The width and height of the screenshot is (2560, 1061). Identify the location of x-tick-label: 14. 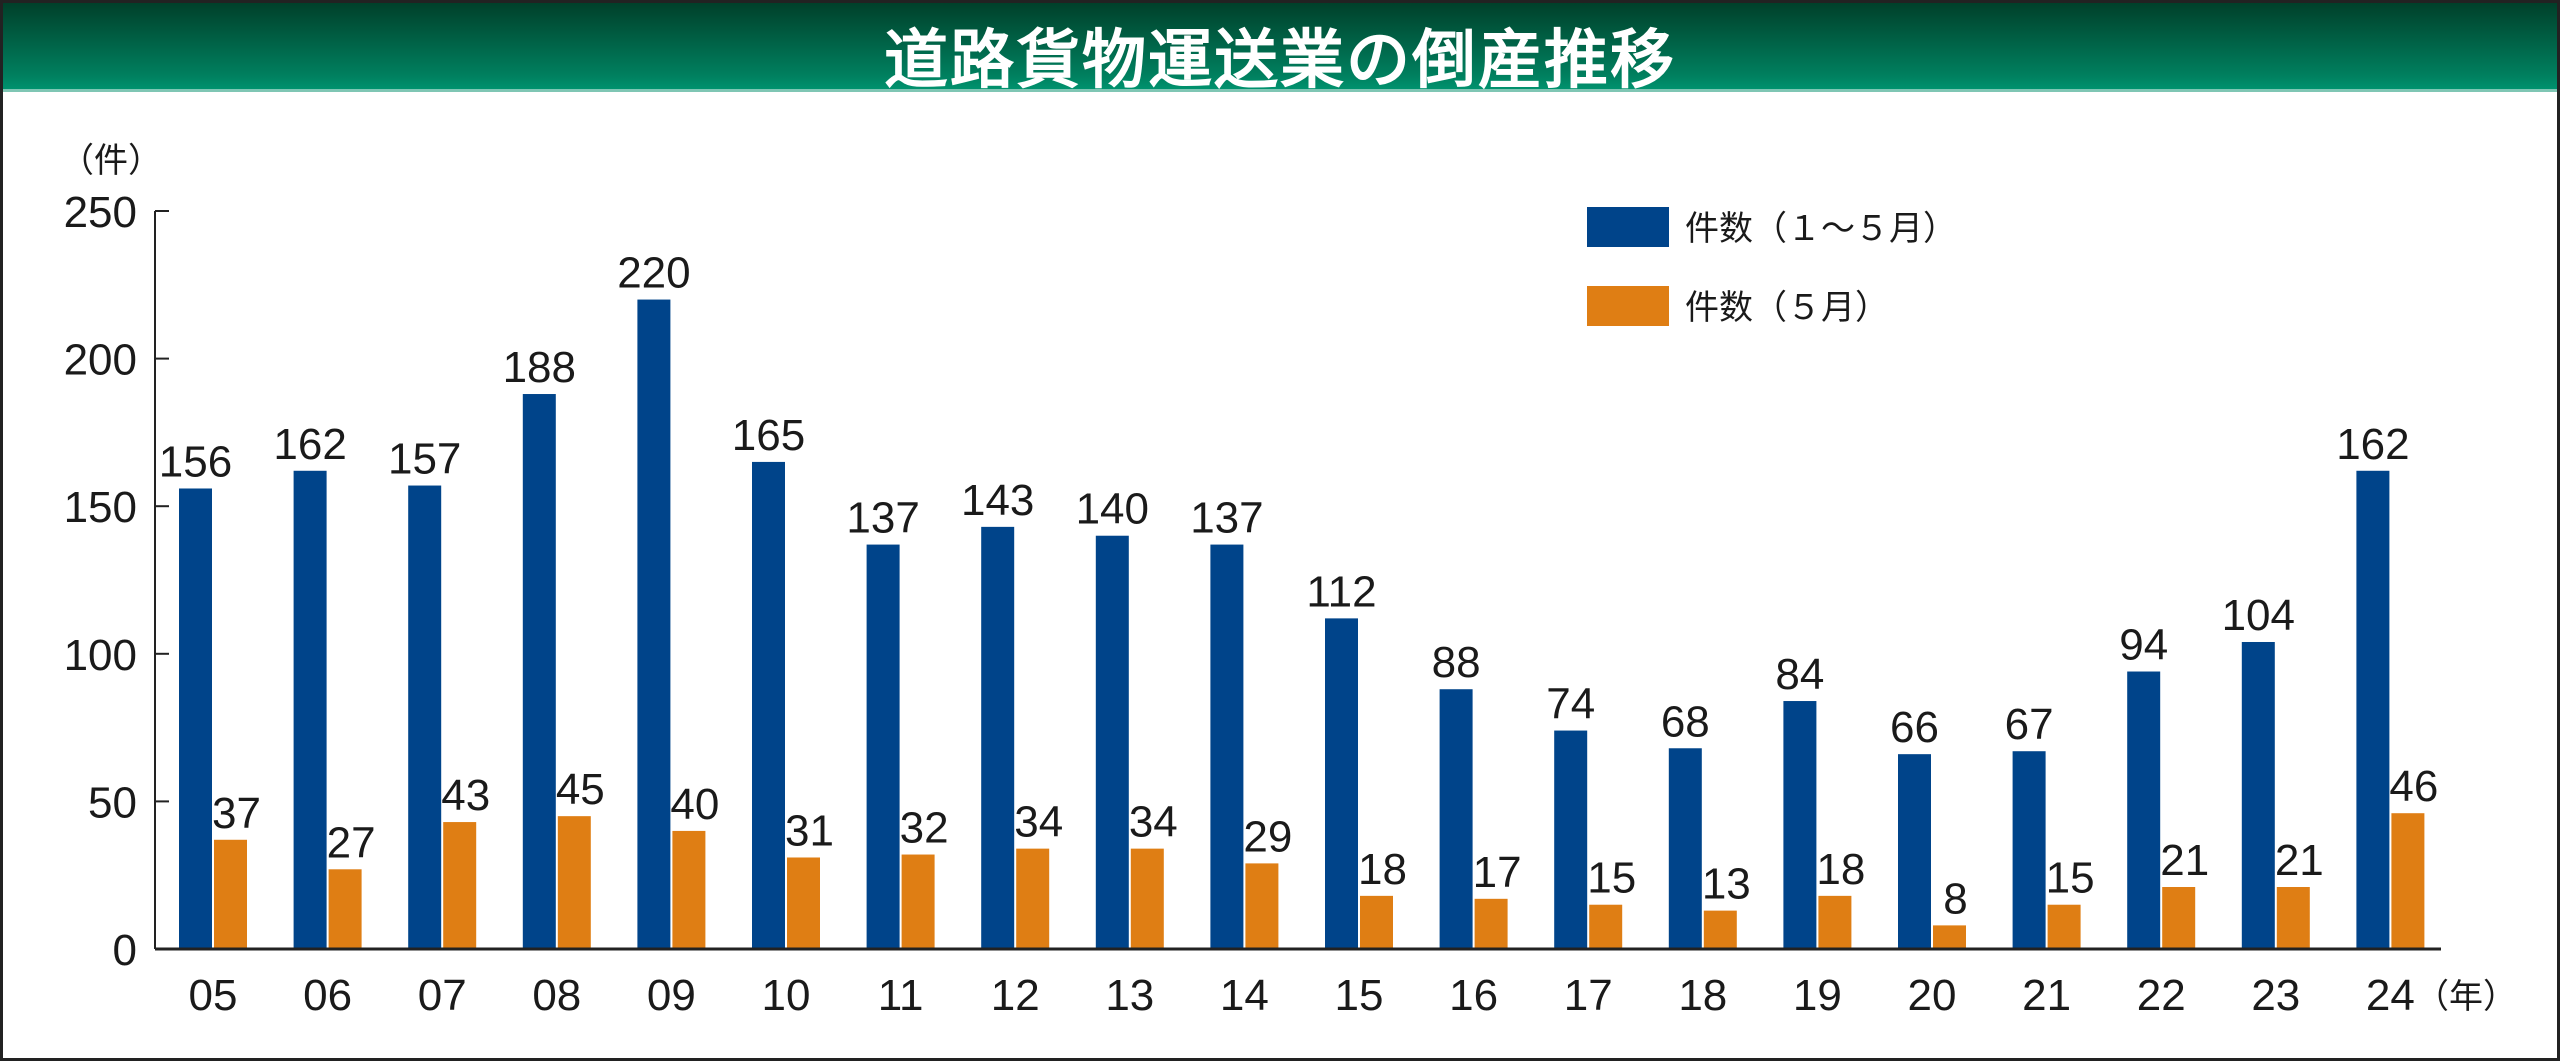
(1244, 995).